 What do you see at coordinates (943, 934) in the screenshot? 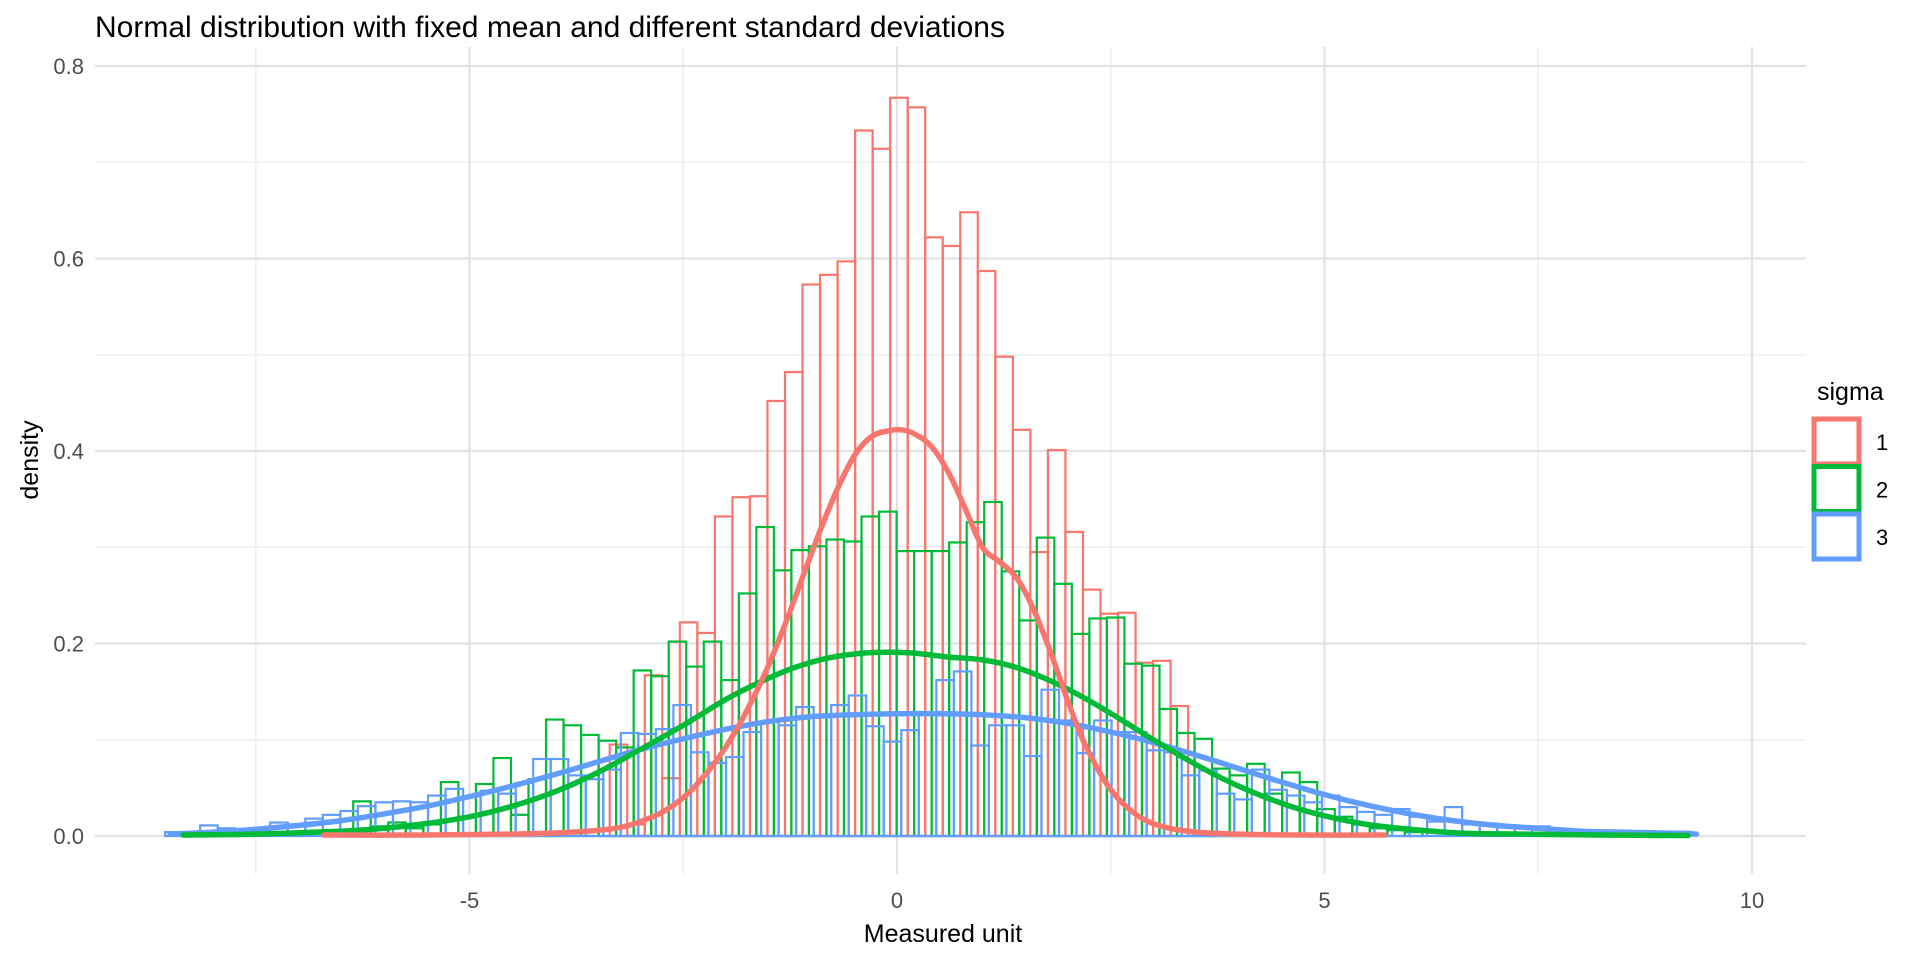
I see `x-axis-title: Measured unit` at bounding box center [943, 934].